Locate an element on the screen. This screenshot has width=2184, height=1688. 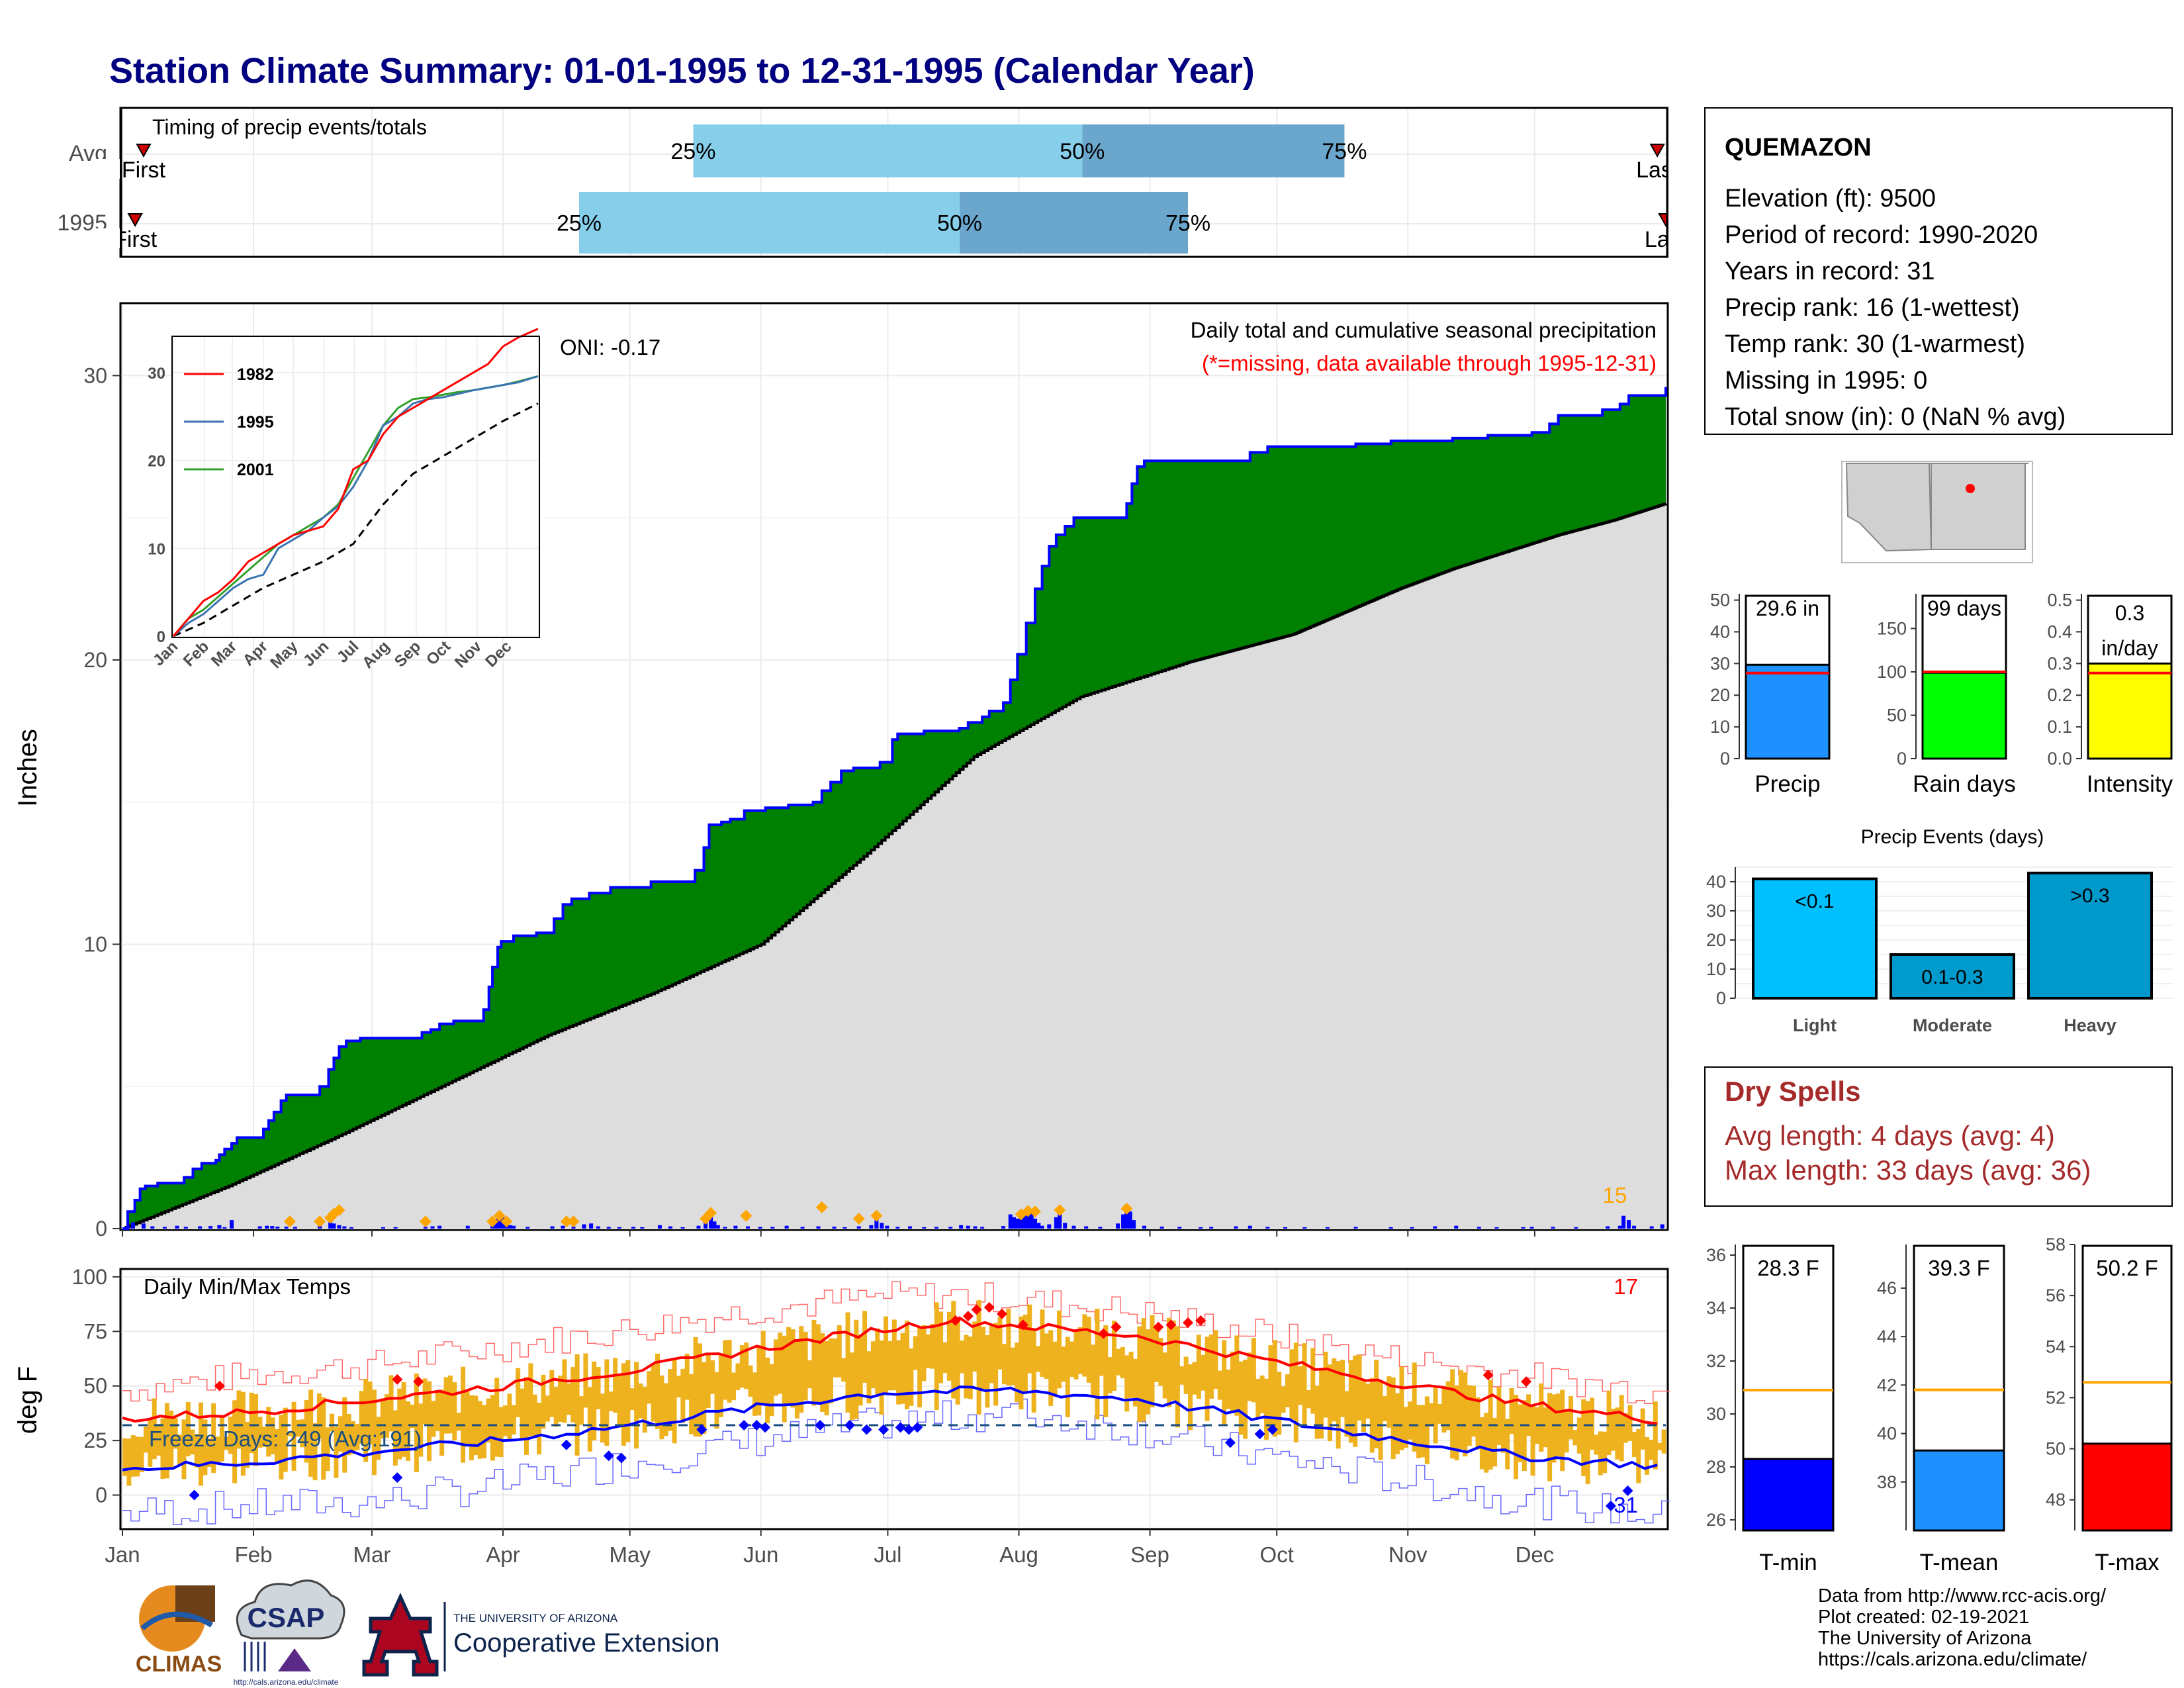
record-high-marker is located at coordinates (956, 1320).